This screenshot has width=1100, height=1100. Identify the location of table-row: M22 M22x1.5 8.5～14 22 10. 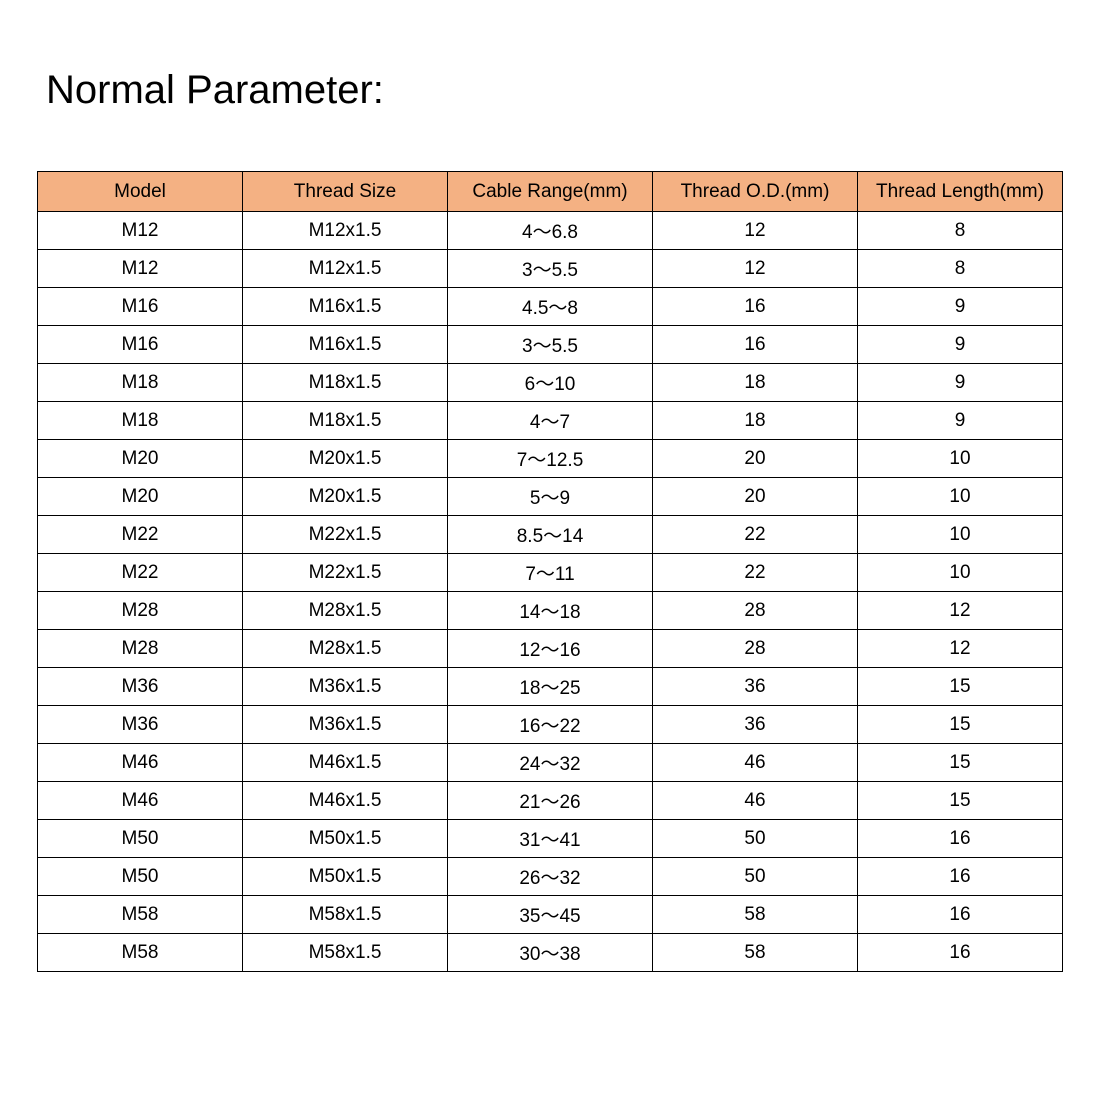
(550, 534).